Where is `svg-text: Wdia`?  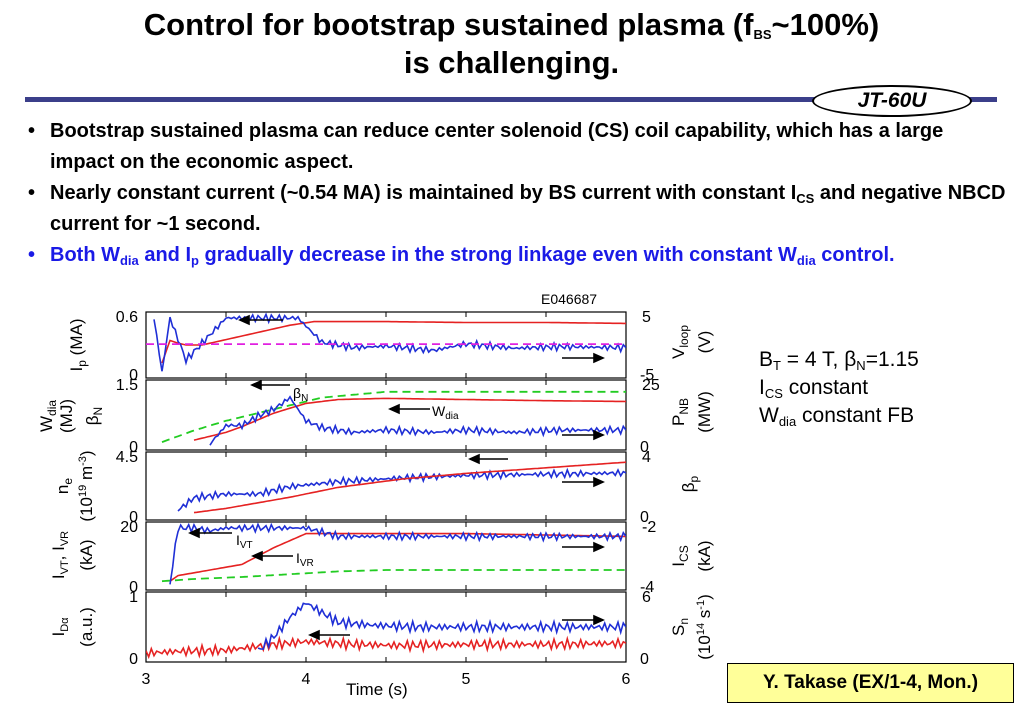
svg-text: Wdia is located at coordinates (48, 416).